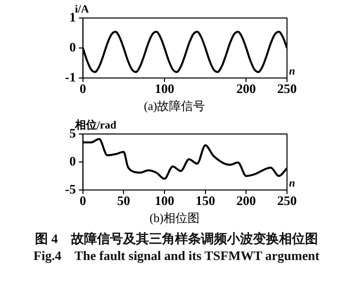 The width and height of the screenshot is (347, 281). I want to click on y-tick-label: -1, so click(70, 76).